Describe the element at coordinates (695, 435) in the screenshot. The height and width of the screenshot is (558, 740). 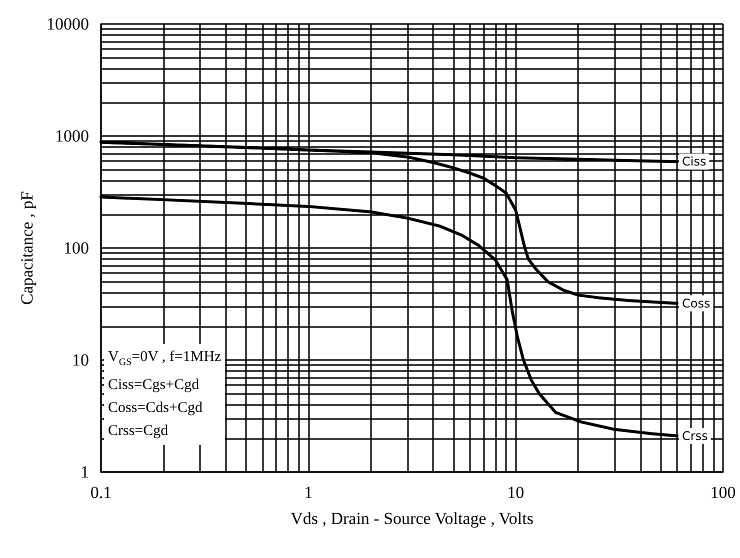
I see `series-label: Crss` at that location.